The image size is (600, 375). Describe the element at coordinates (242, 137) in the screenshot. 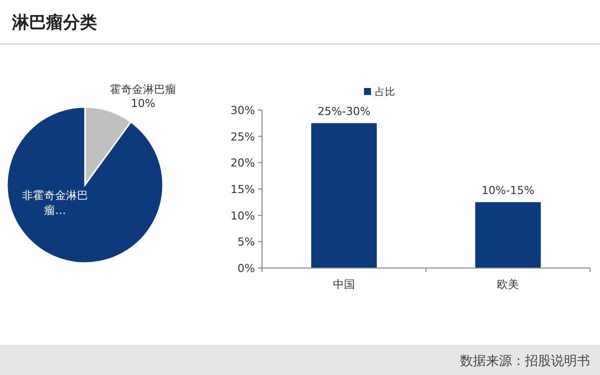

I see `y-tick-label: 25%` at that location.